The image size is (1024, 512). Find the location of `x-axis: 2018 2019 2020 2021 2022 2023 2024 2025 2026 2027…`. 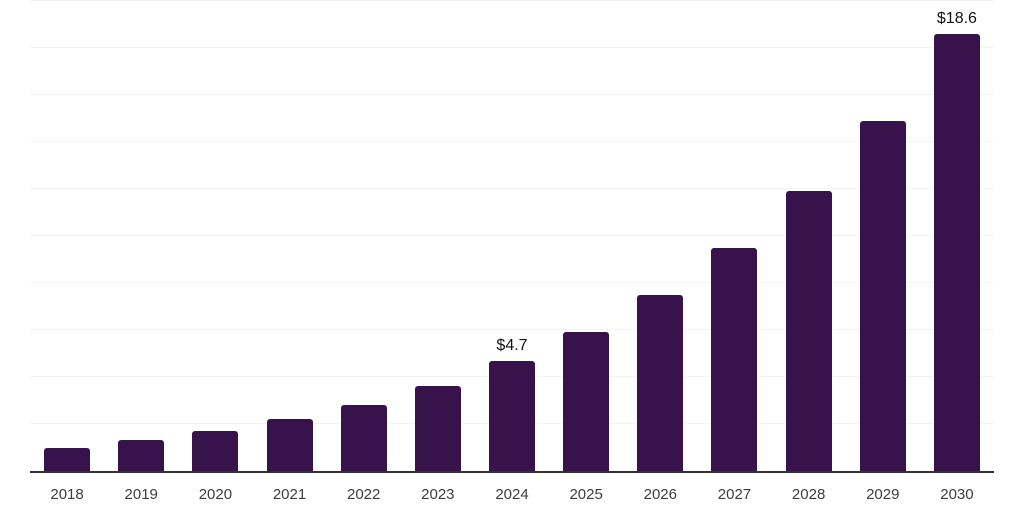

x-axis: 2018 2019 2020 2021 2022 2023 2024 2025 2026 2027… is located at coordinates (512, 495).